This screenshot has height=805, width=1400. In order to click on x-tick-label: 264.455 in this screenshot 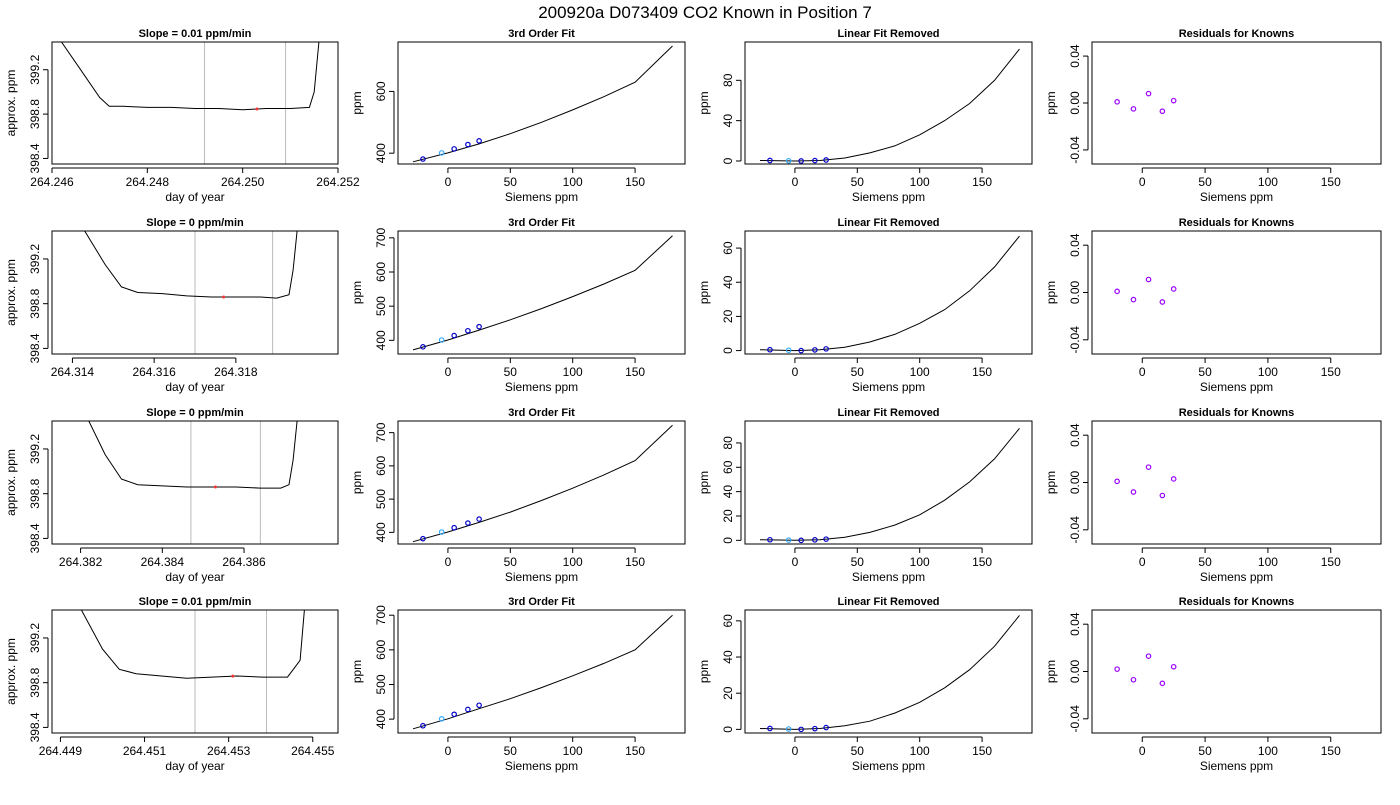, I will do `click(313, 751)`.